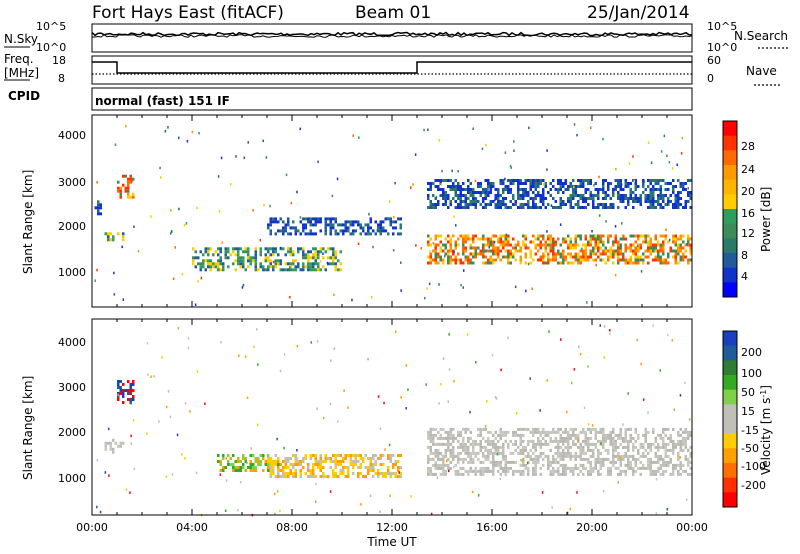  Describe the element at coordinates (72, 272) in the screenshot. I see `power-ytick-1000: 1000` at that location.